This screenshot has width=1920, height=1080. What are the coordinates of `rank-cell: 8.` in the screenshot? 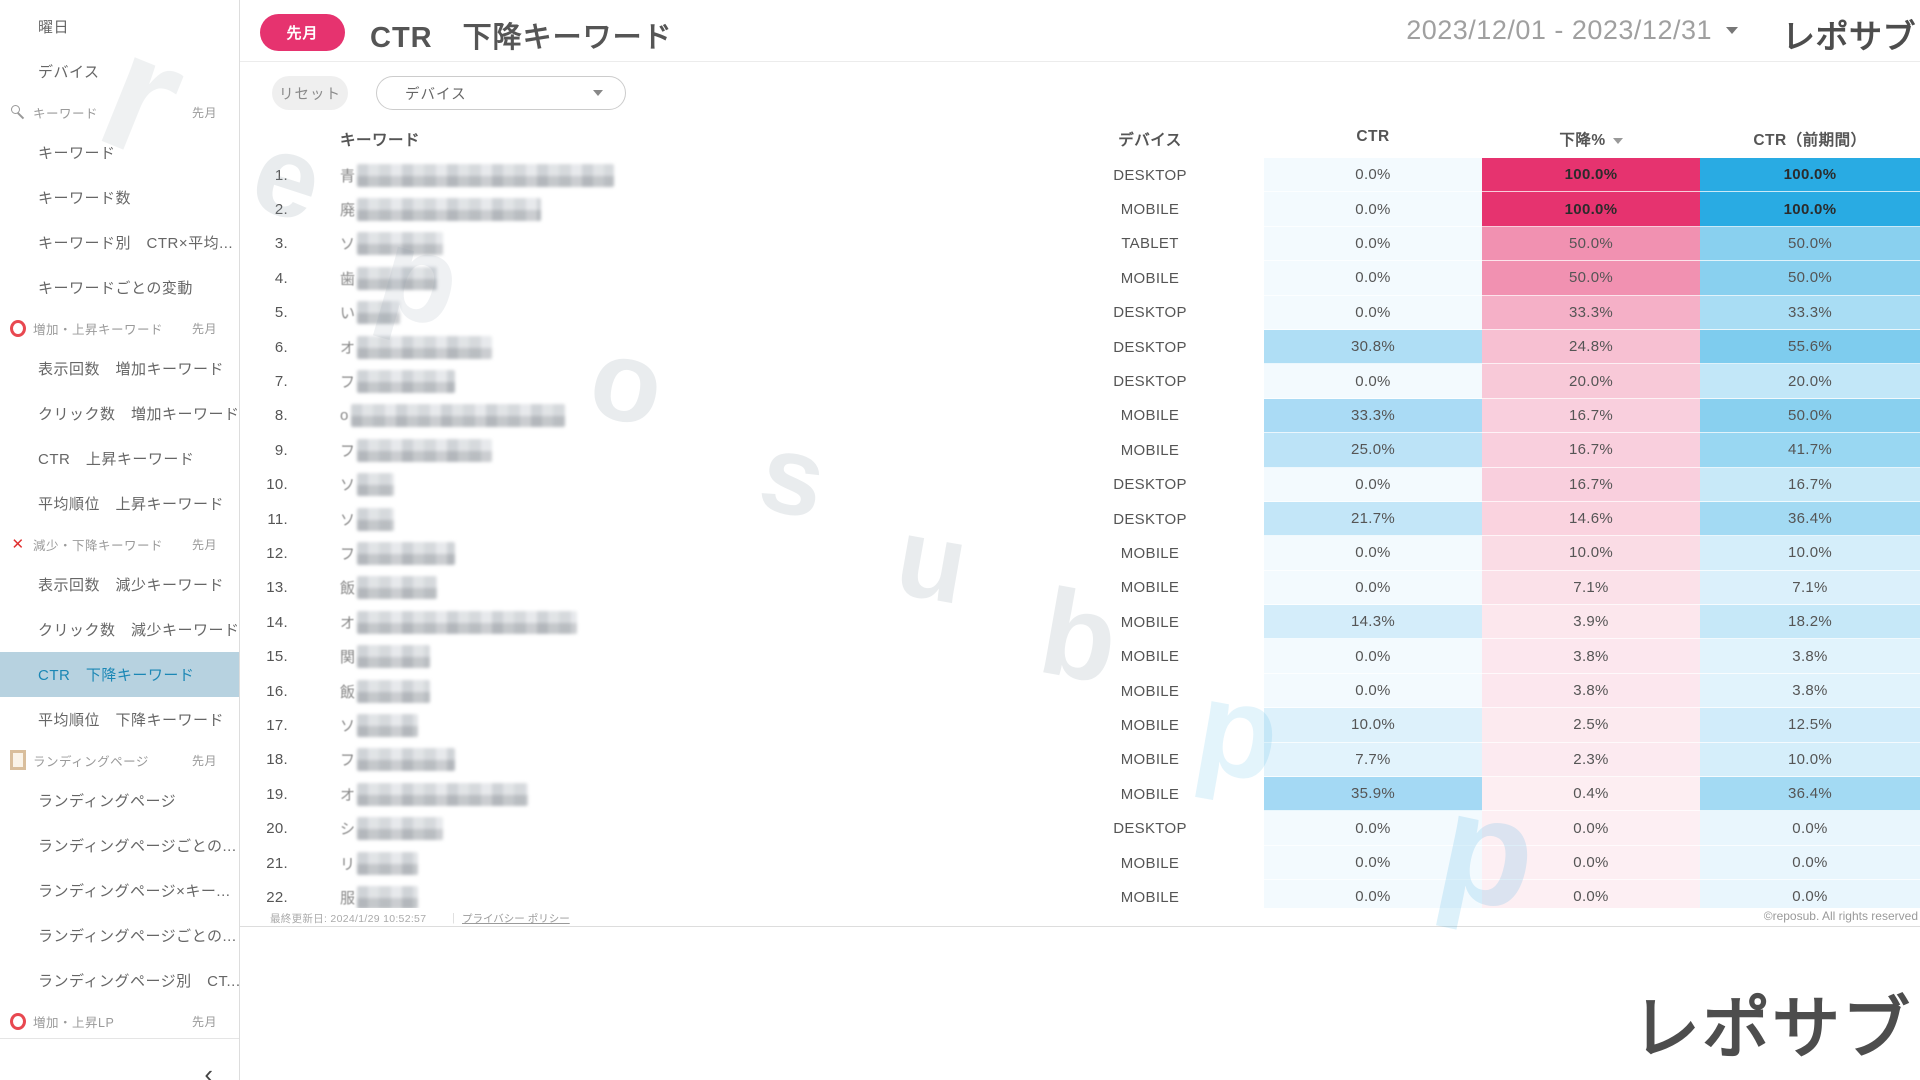 It's located at (281, 416).